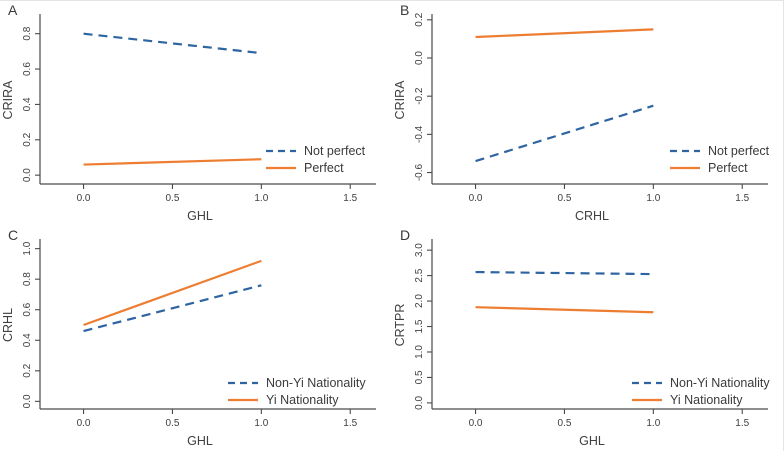 The height and width of the screenshot is (451, 784). I want to click on y-tick-label: 0.5, so click(419, 377).